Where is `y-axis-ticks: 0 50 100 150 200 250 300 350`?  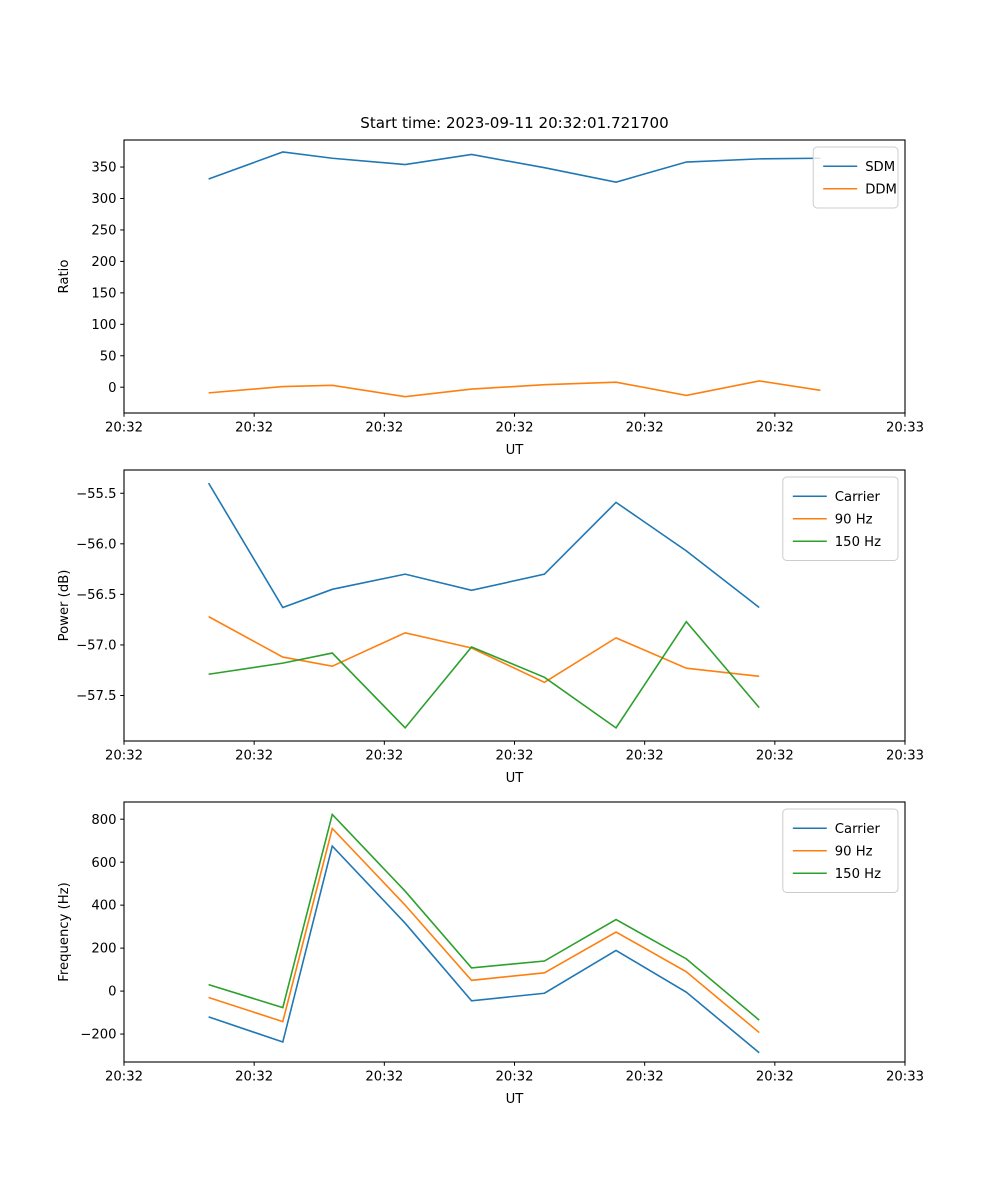 y-axis-ticks: 0 50 100 150 200 250 300 350 is located at coordinates (107, 278).